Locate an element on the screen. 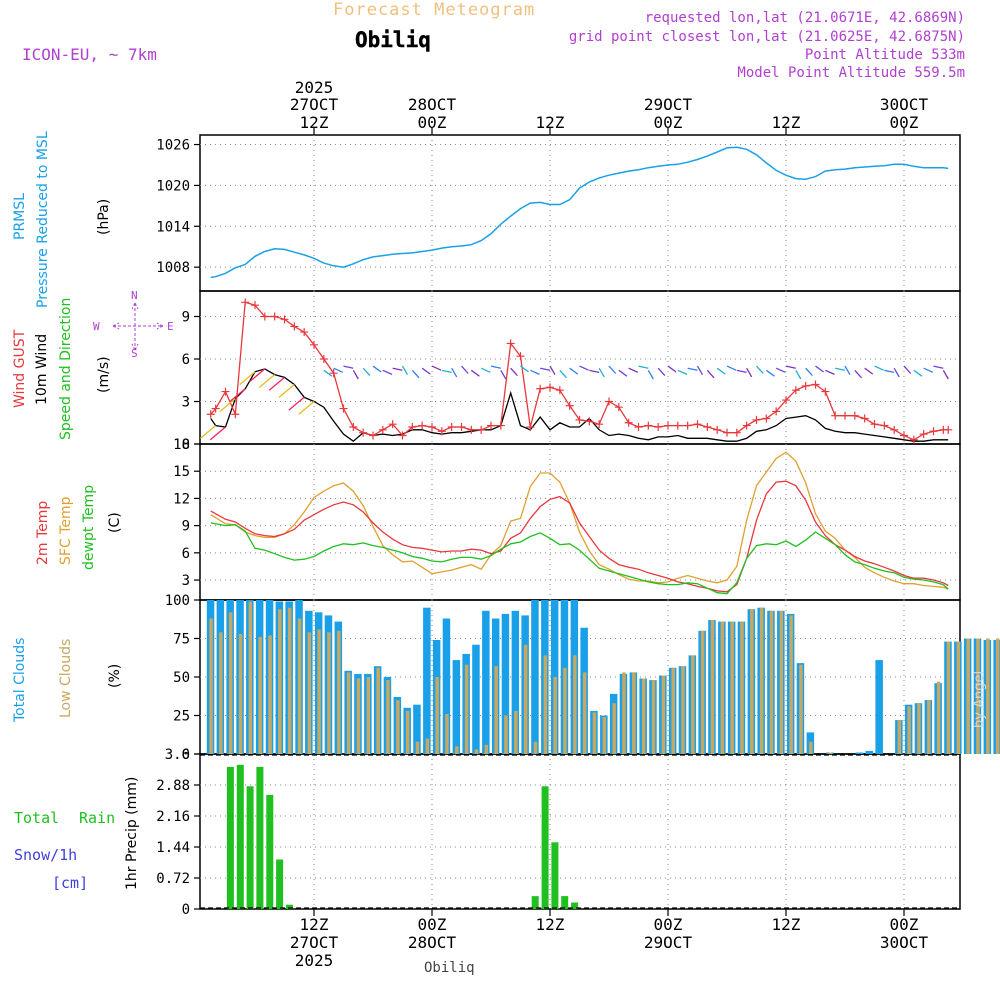 The image size is (1000, 1000). precip-y-tick-label: 1.44 is located at coordinates (173, 848).